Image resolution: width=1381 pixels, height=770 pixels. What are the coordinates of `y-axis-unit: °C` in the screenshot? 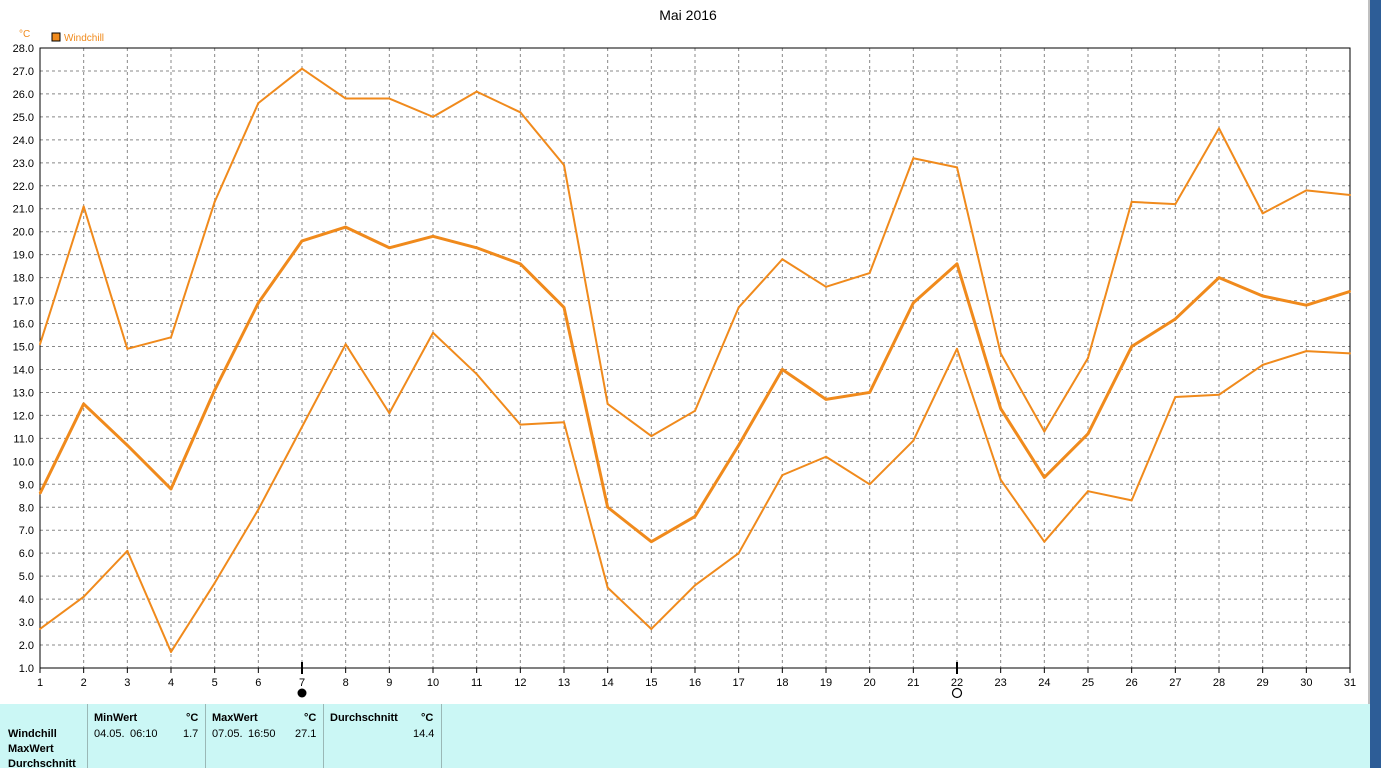 It's located at (24, 34).